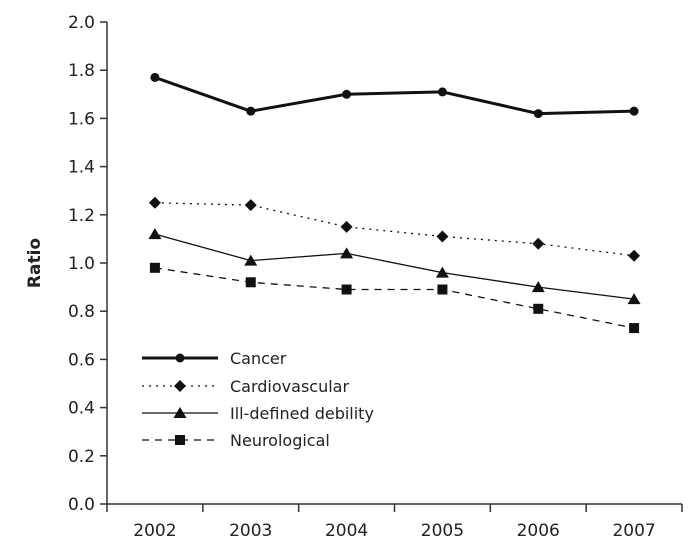  What do you see at coordinates (154, 531) in the screenshot?
I see `x-tick-label: 2002` at bounding box center [154, 531].